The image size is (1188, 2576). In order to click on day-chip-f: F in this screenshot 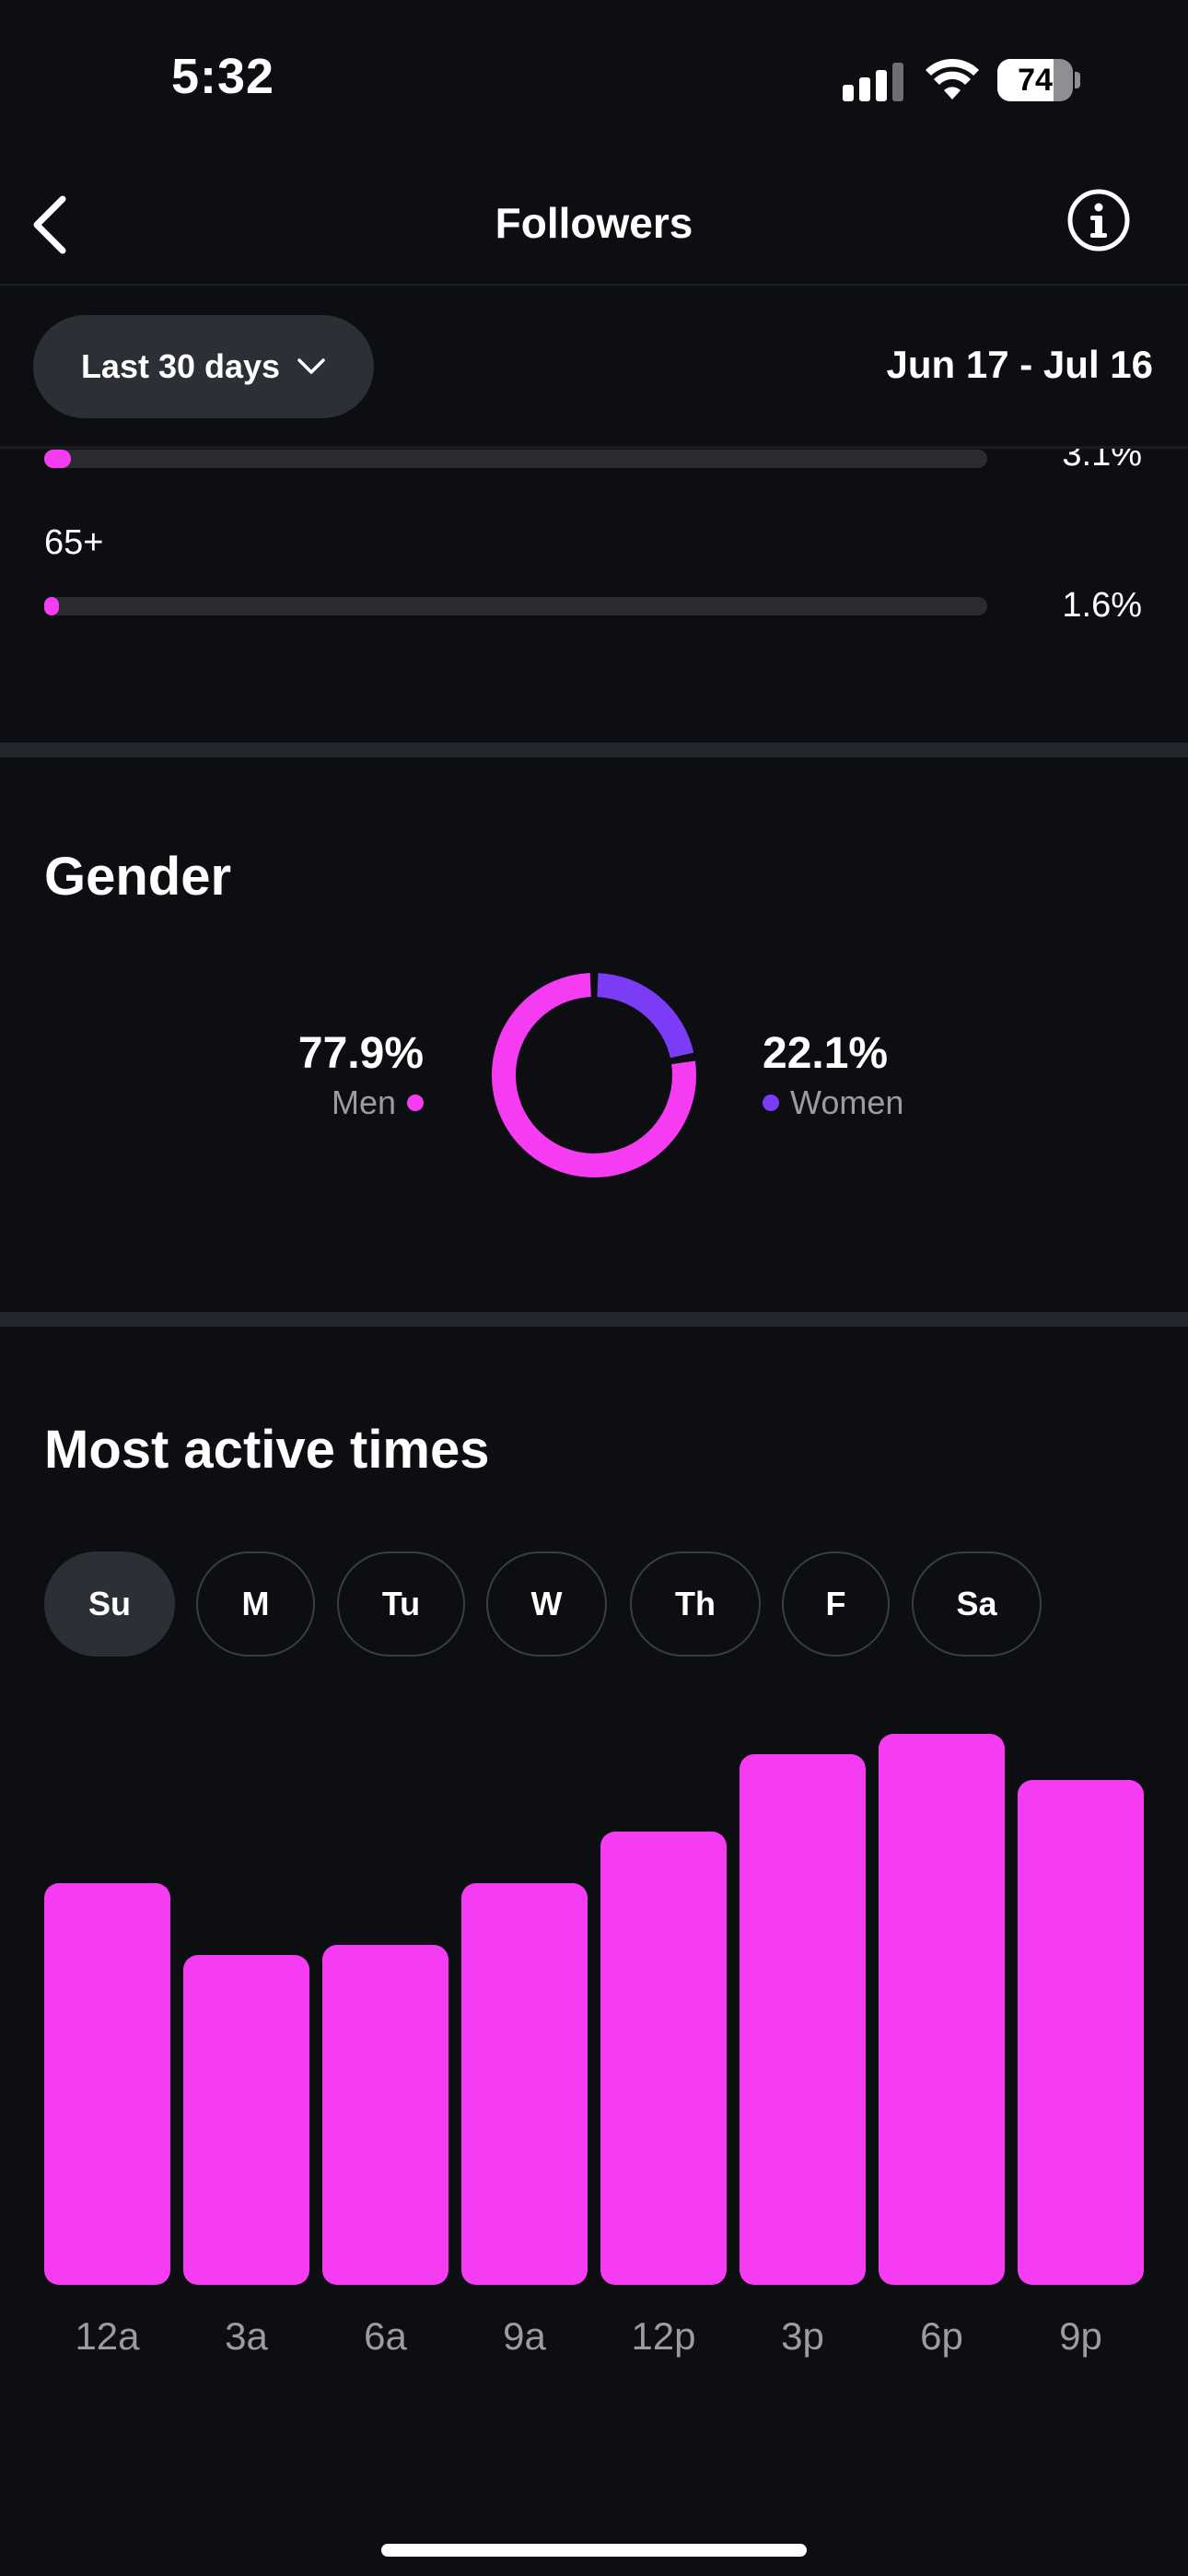, I will do `click(836, 1604)`.